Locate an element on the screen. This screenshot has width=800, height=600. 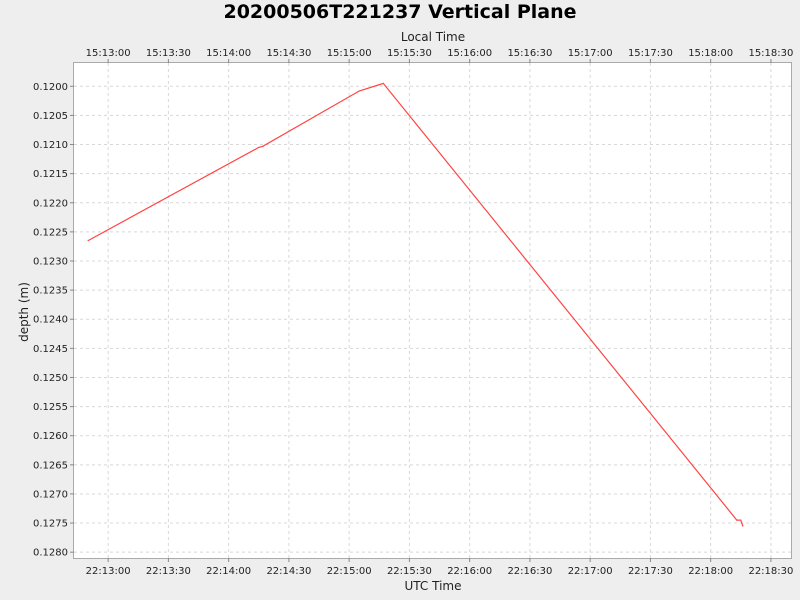
x-top-tick-label: 15:16:30 is located at coordinates (529, 53).